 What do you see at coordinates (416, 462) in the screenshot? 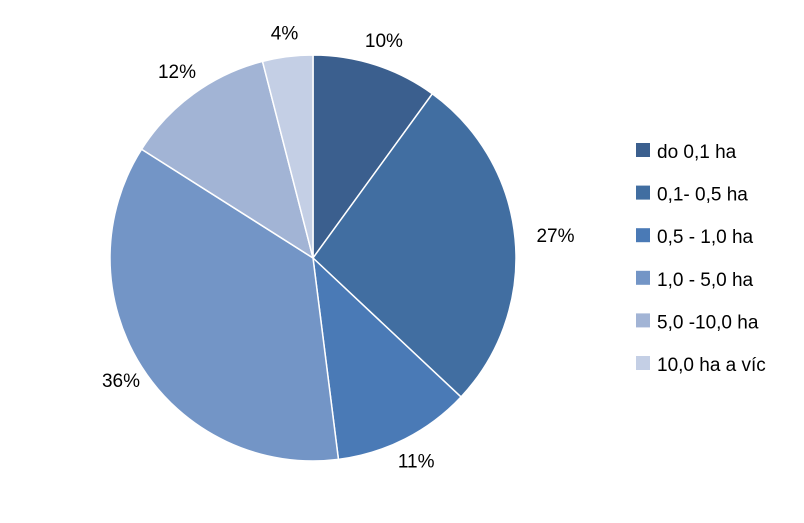
I see `data-label-3: 11%` at bounding box center [416, 462].